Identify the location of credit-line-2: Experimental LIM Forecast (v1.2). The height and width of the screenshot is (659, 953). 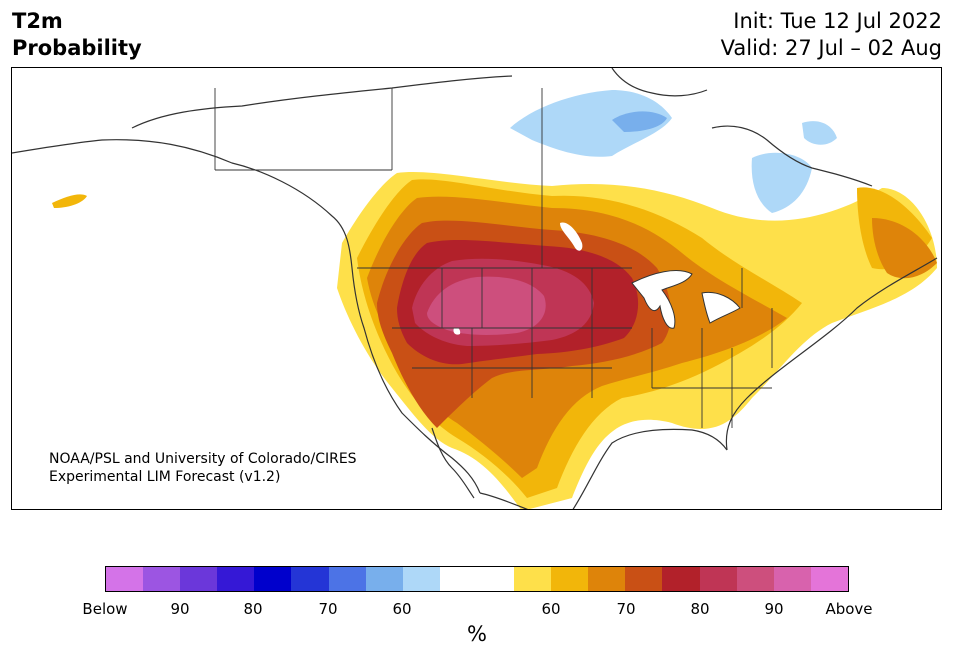
(165, 477).